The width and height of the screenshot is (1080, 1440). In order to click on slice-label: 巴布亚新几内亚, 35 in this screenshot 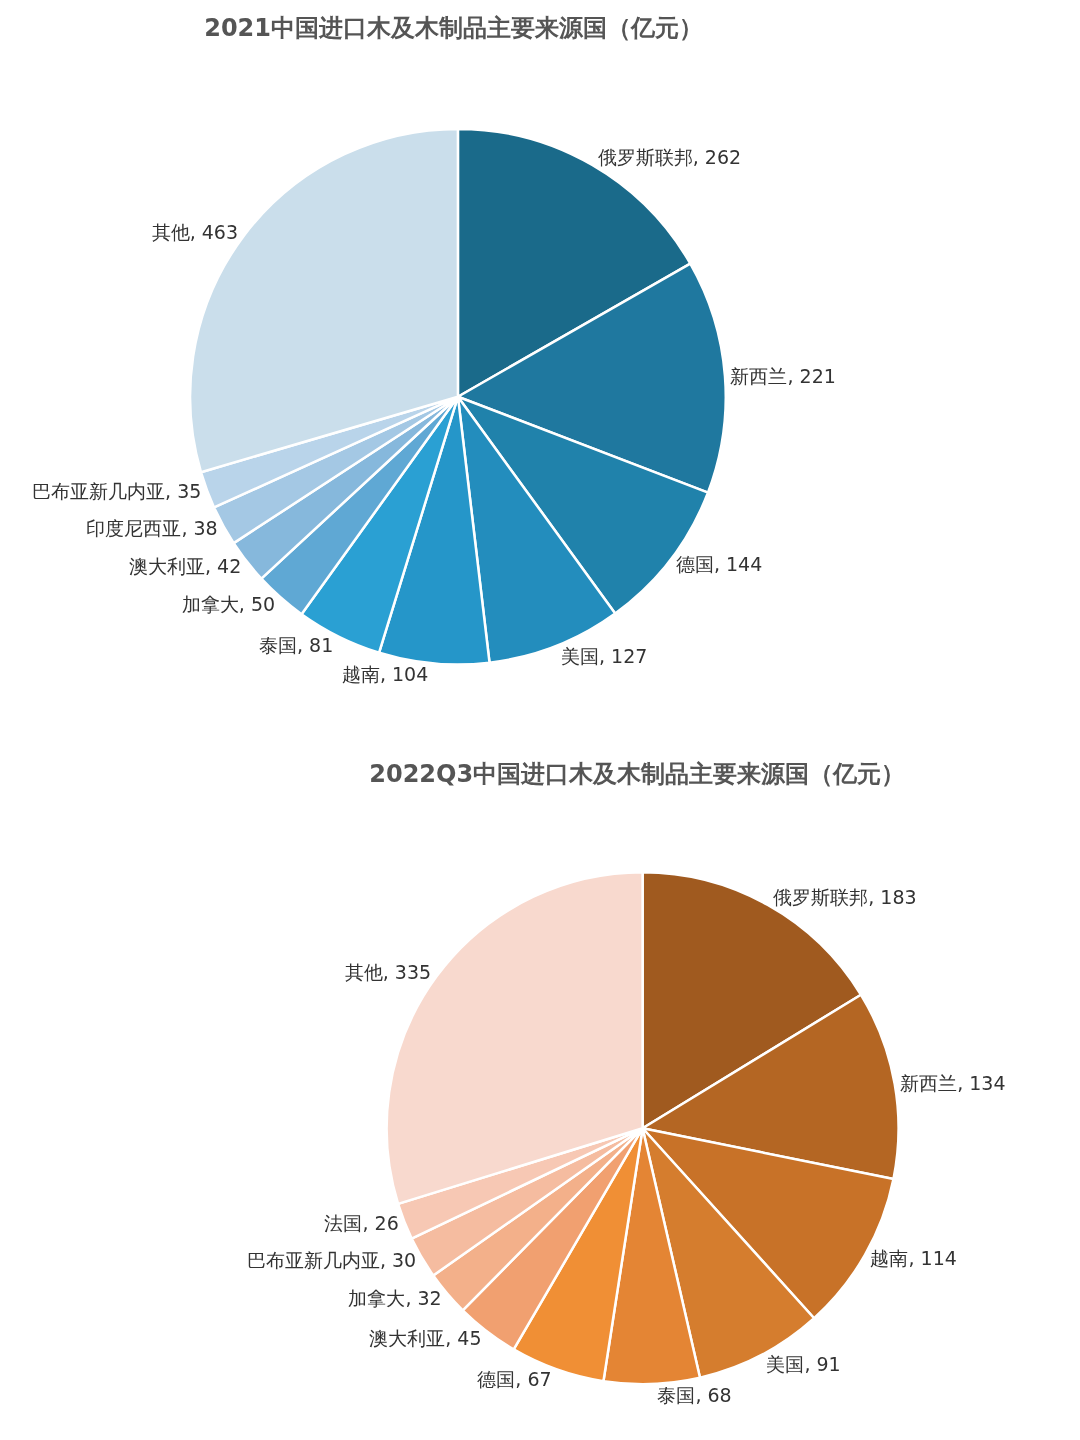, I will do `click(117, 491)`.